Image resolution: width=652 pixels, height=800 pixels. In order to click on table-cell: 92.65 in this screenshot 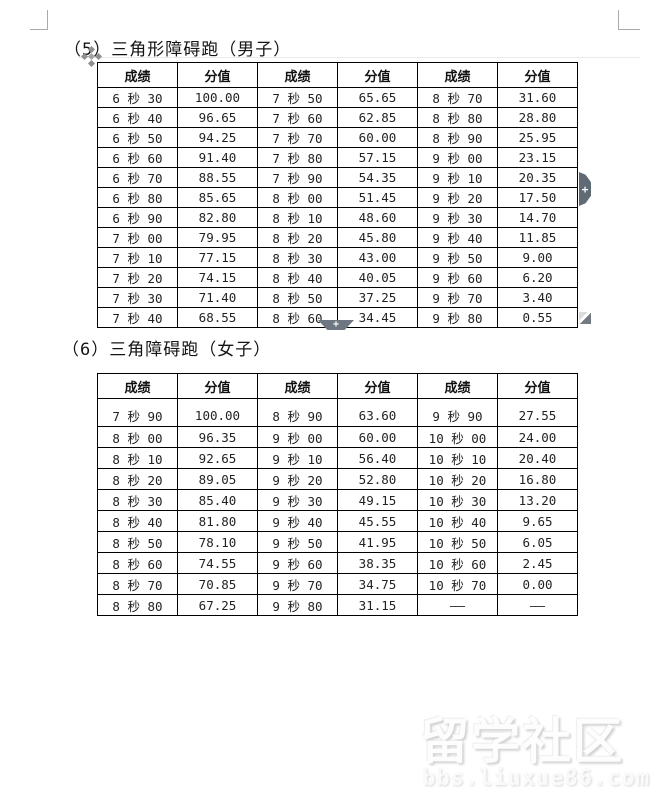, I will do `click(217, 458)`.